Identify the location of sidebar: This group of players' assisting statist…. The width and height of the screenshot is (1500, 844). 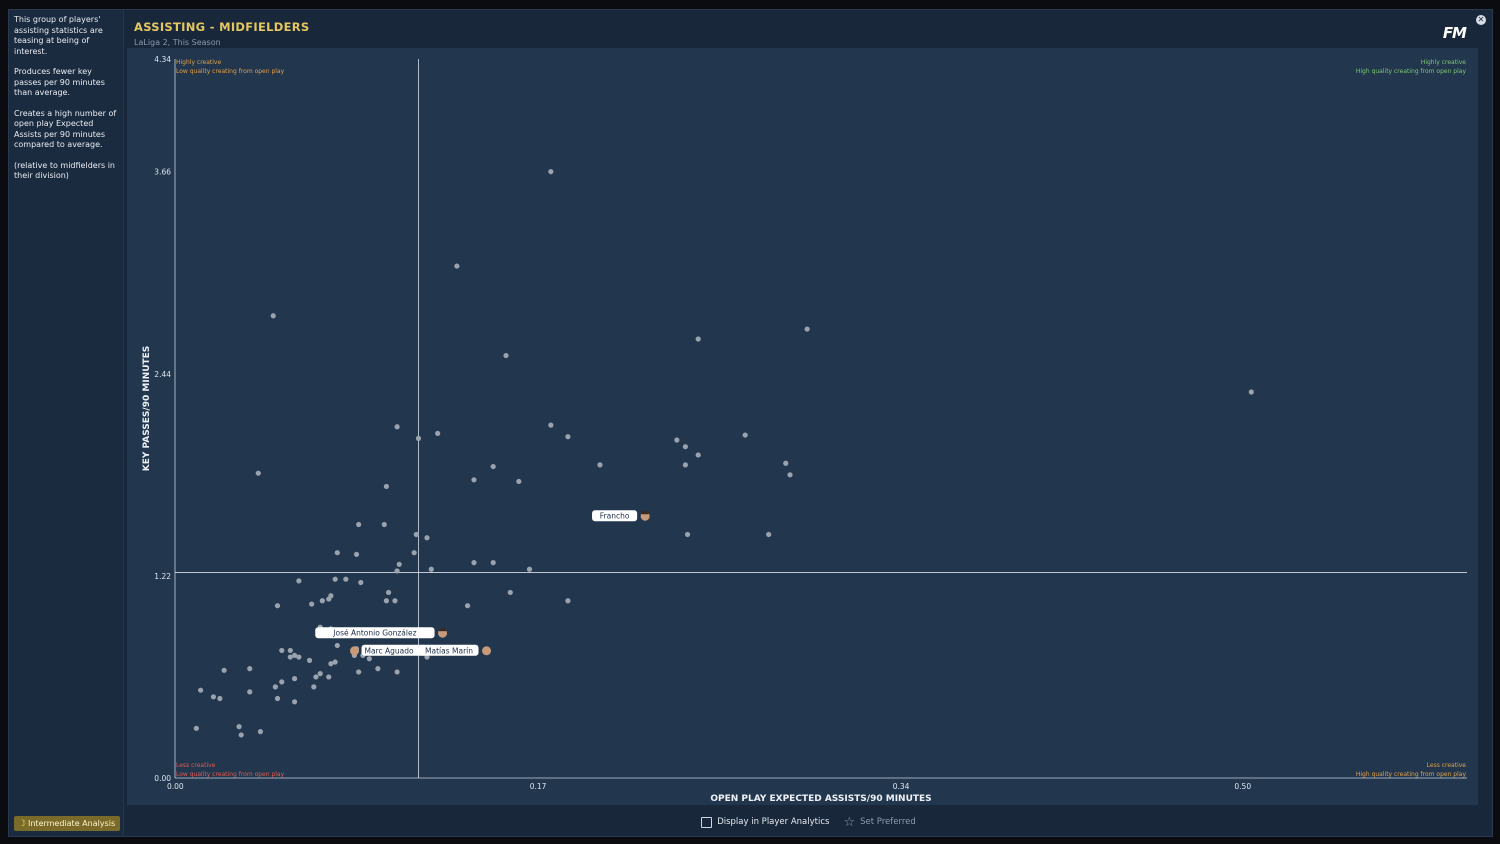
(66, 423).